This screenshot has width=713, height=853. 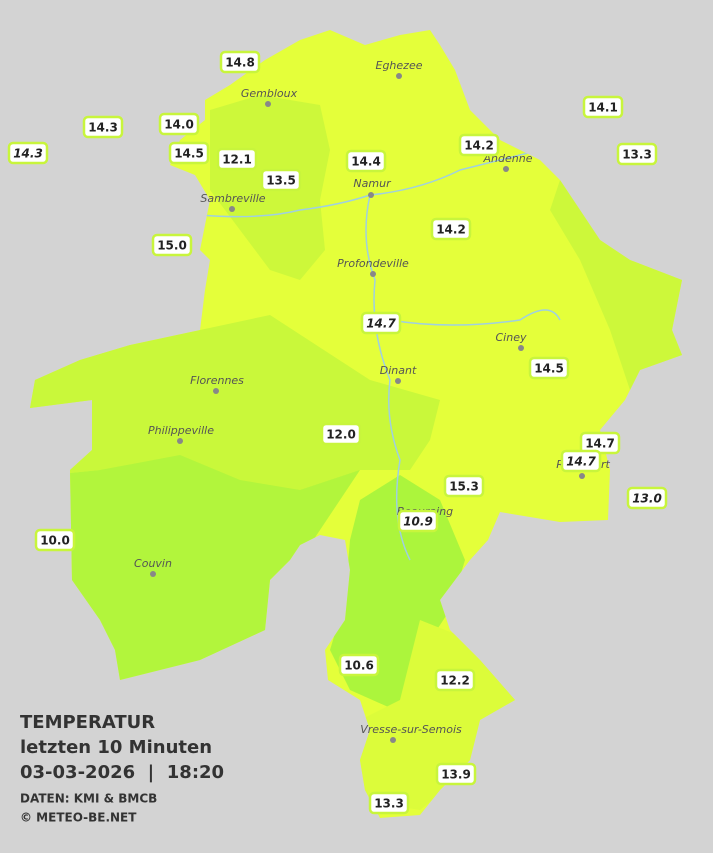 I want to click on station: 14.4, so click(x=366, y=161).